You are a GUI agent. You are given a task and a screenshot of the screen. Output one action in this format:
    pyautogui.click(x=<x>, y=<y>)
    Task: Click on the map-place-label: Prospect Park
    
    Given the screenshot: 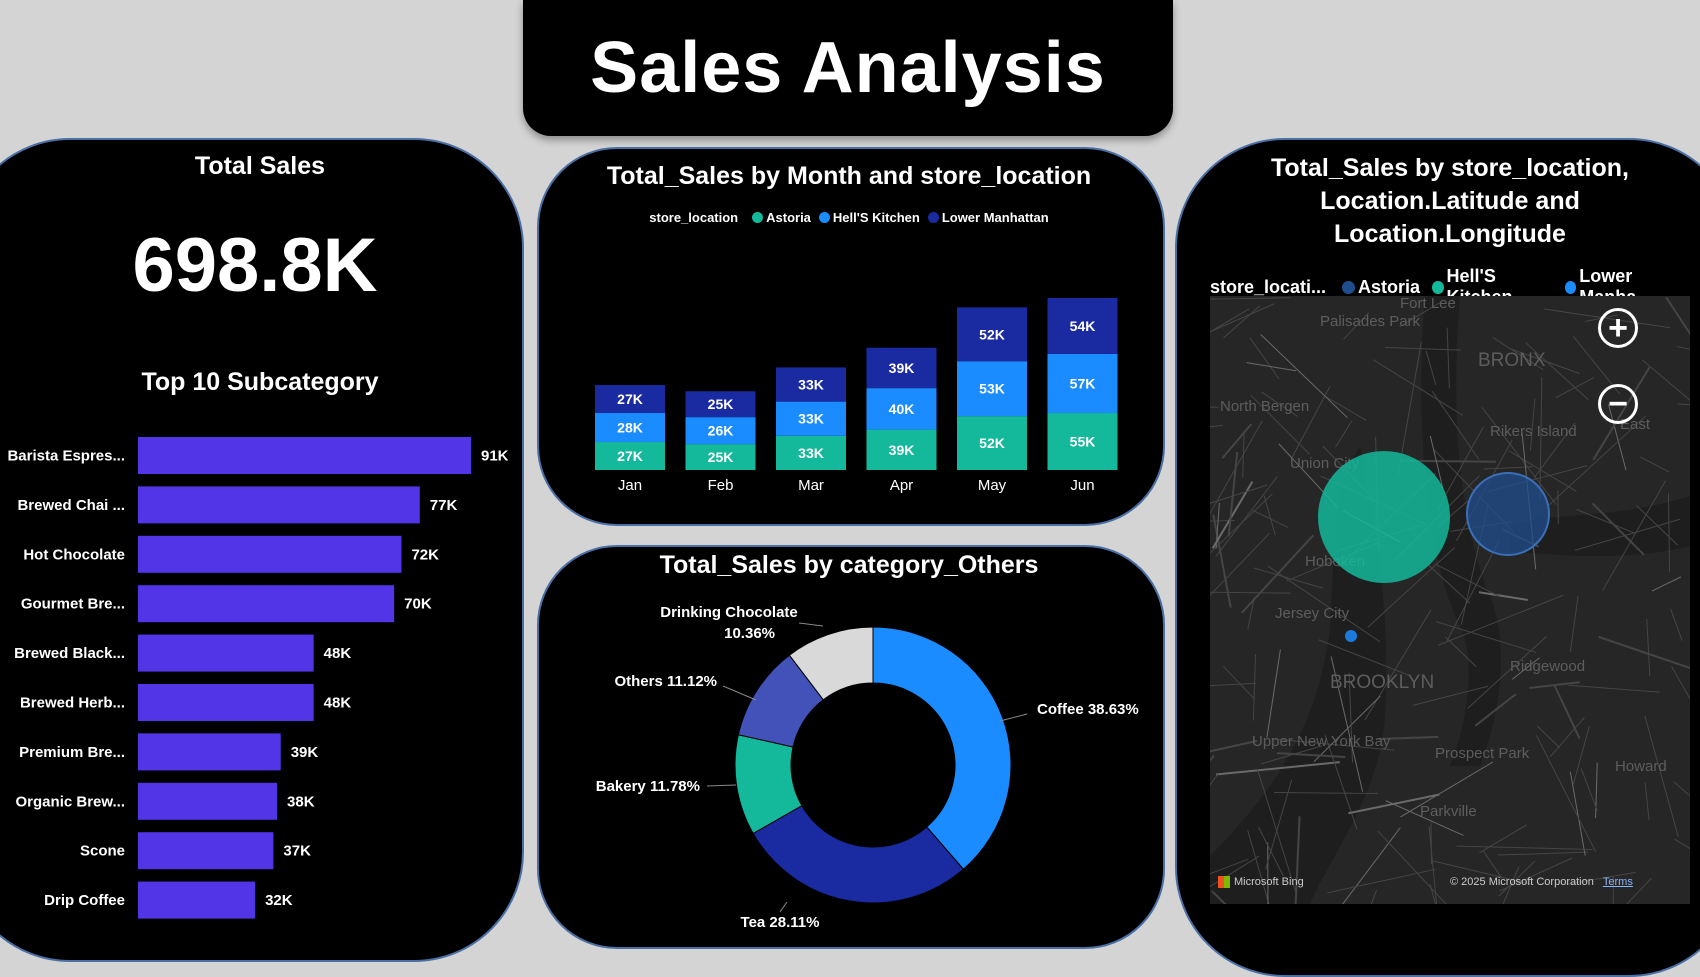 What is the action you would take?
    pyautogui.click(x=1482, y=753)
    